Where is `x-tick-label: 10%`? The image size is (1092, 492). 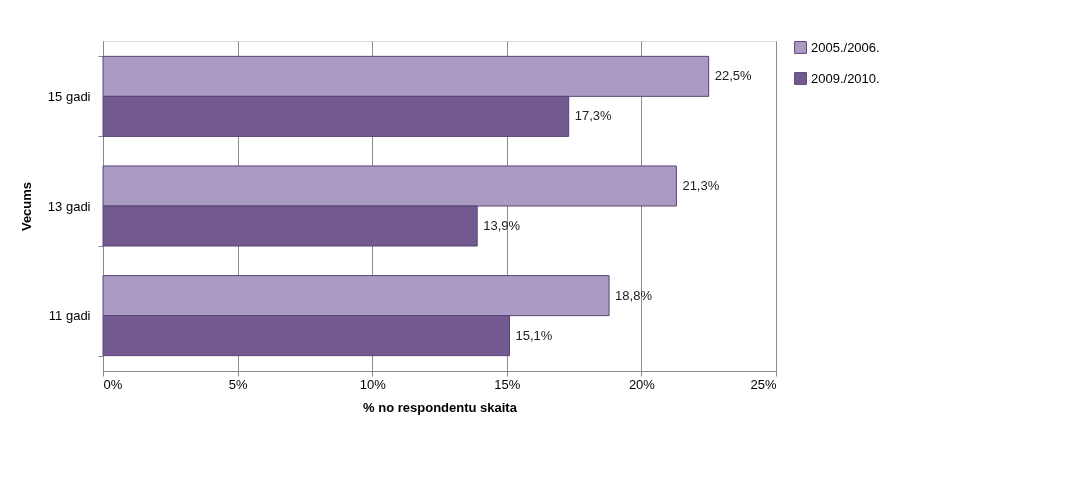
x-tick-label: 10% is located at coordinates (373, 384).